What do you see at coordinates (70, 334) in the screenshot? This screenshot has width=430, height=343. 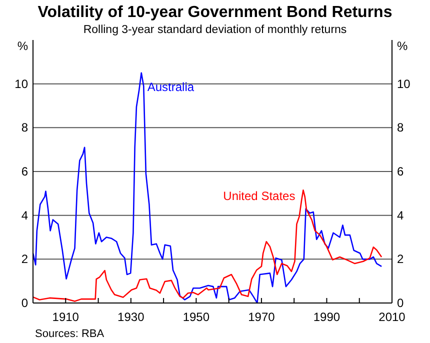 I see `source-note: Sources: RBA` at bounding box center [70, 334].